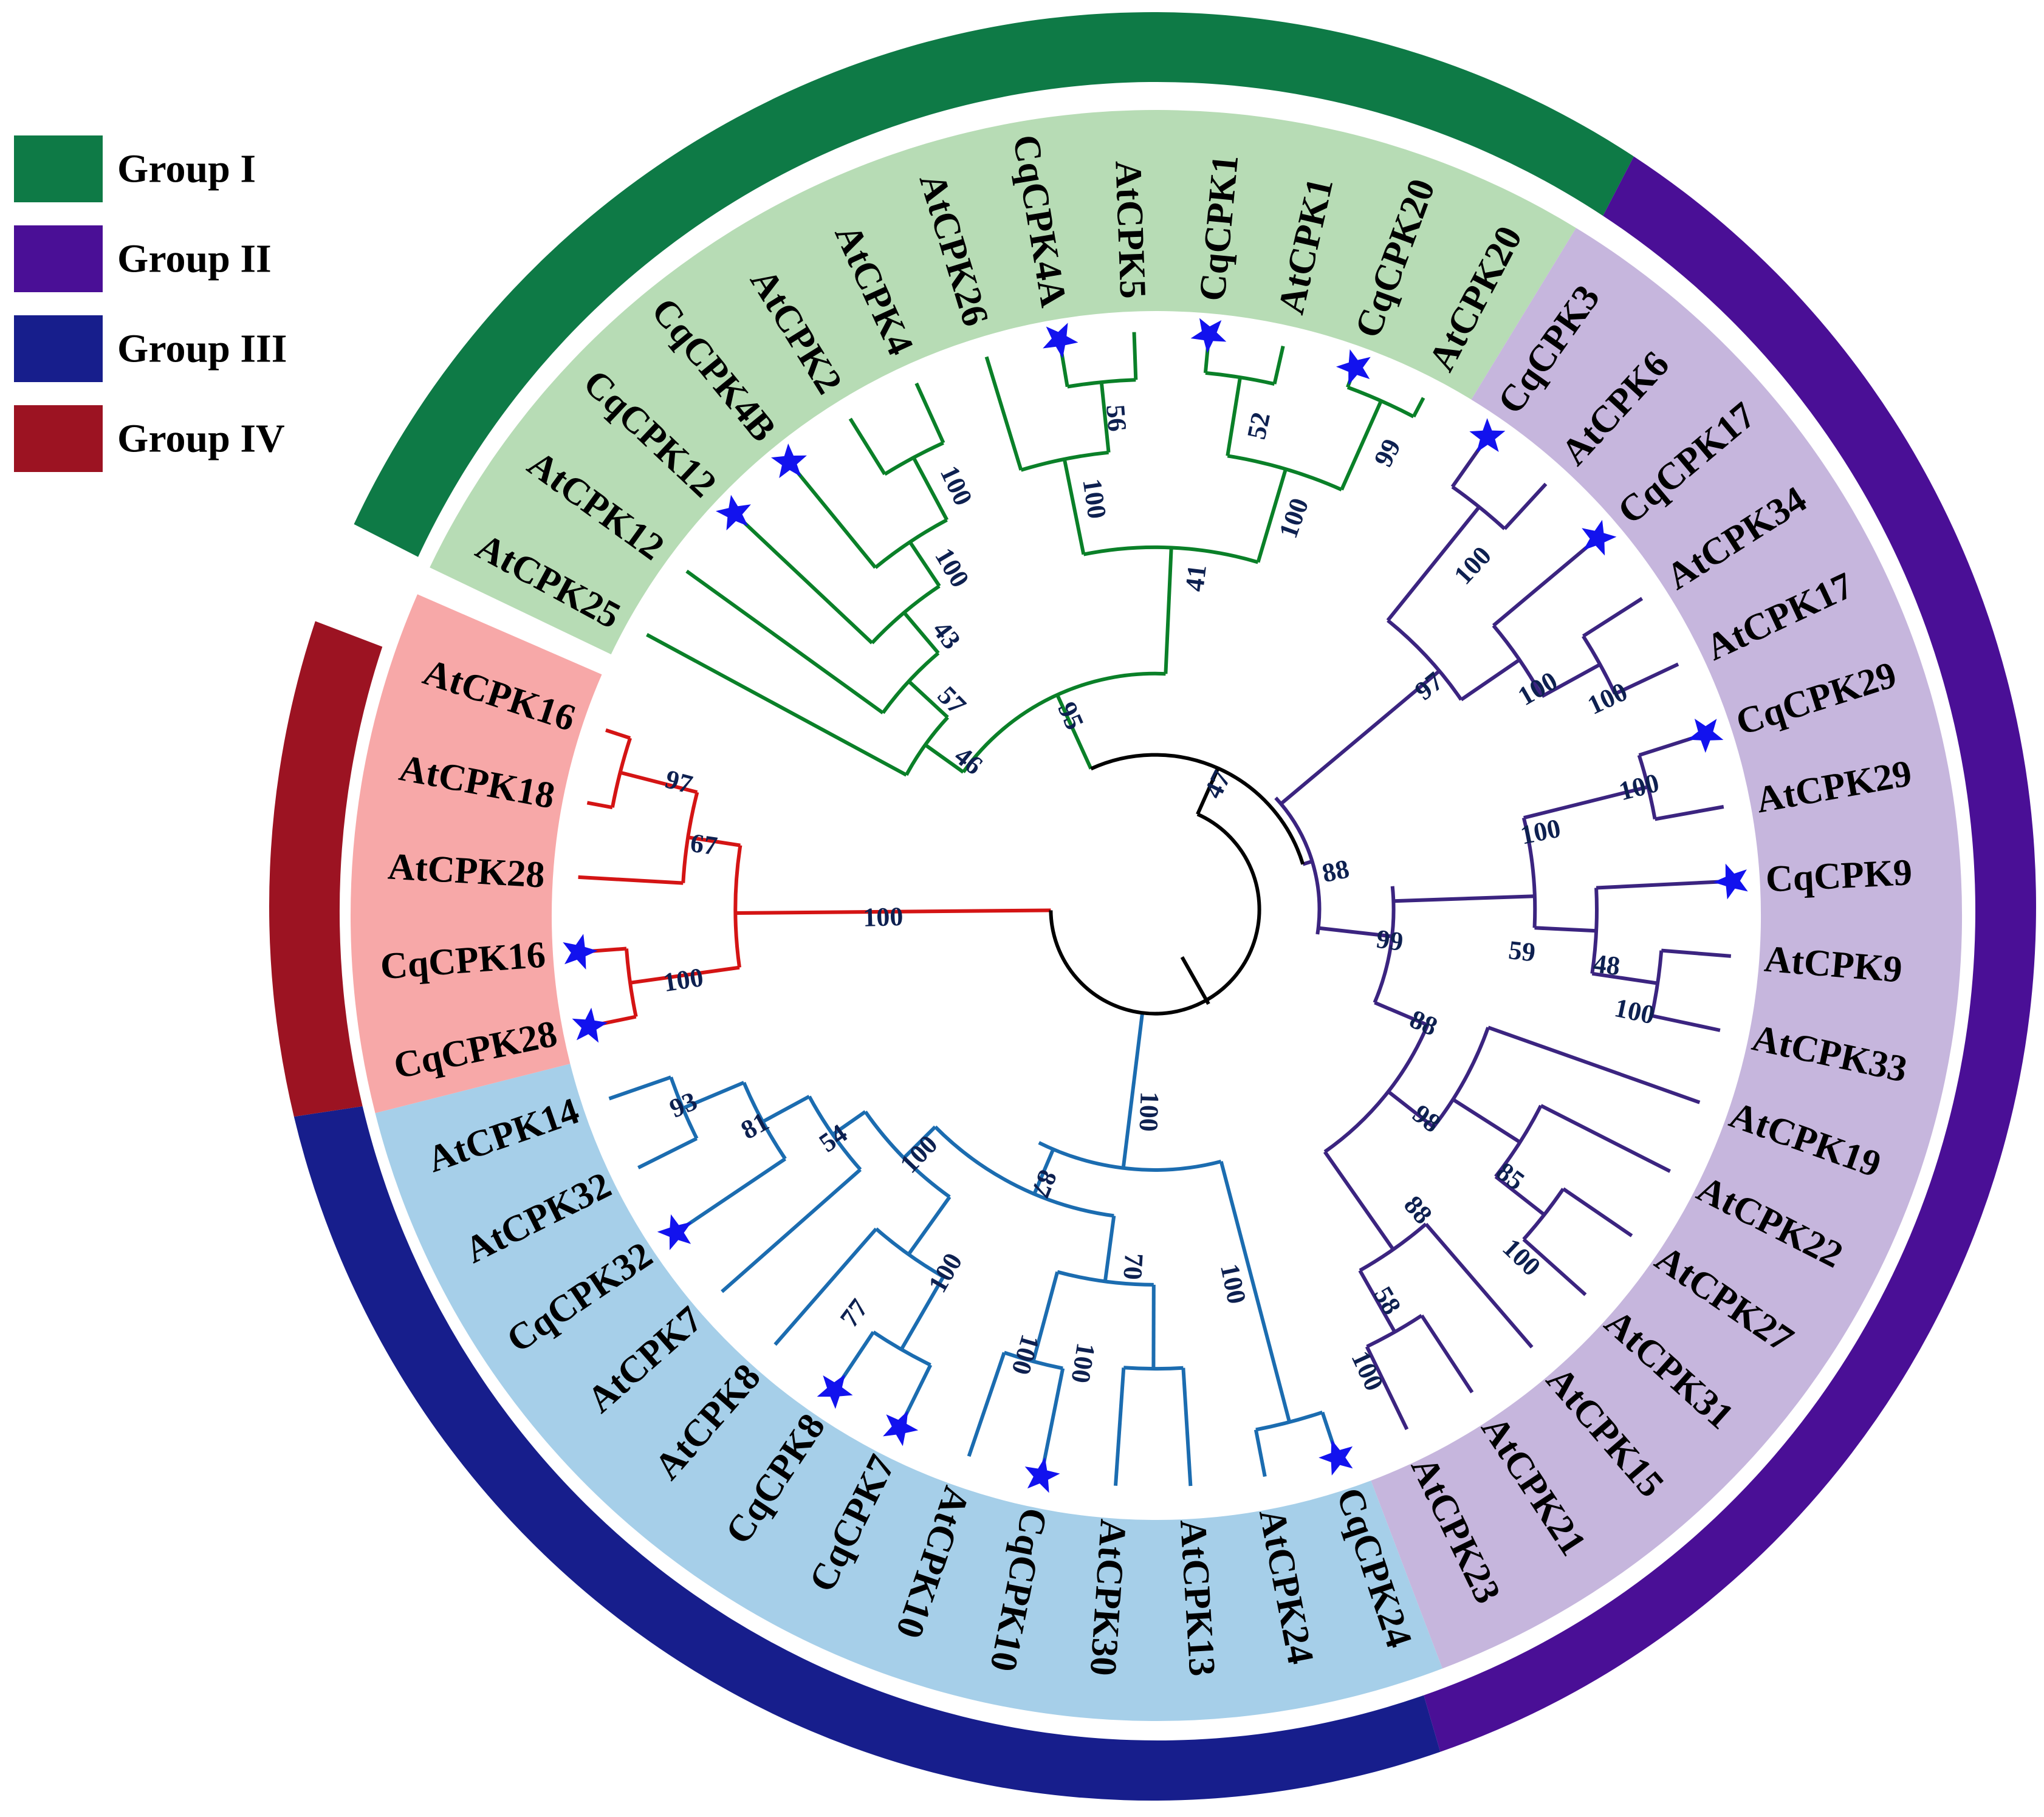  What do you see at coordinates (1116, 418) in the screenshot?
I see `svg-text: 56` at bounding box center [1116, 418].